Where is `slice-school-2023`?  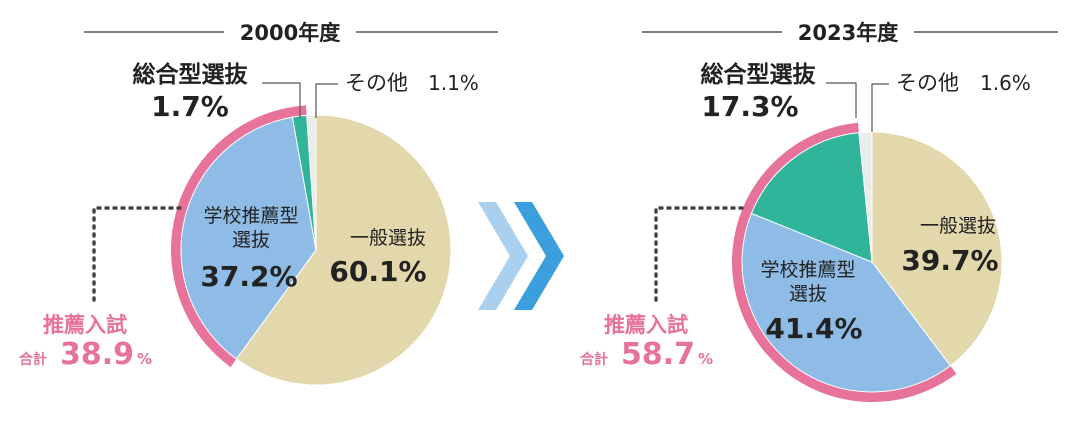
slice-school-2023 is located at coordinates (846, 302).